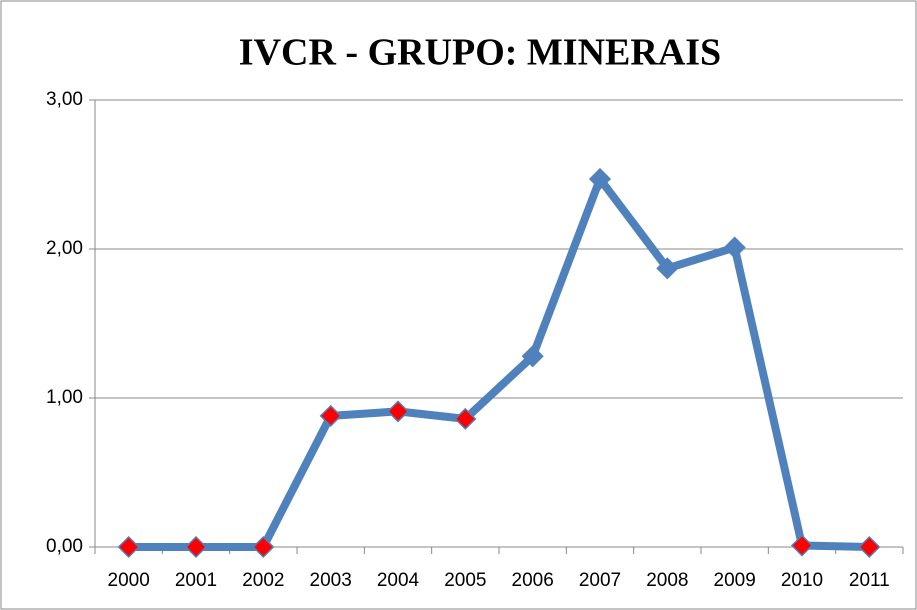 The width and height of the screenshot is (917, 610). Describe the element at coordinates (263, 580) in the screenshot. I see `x-tick-label: 2002` at that location.